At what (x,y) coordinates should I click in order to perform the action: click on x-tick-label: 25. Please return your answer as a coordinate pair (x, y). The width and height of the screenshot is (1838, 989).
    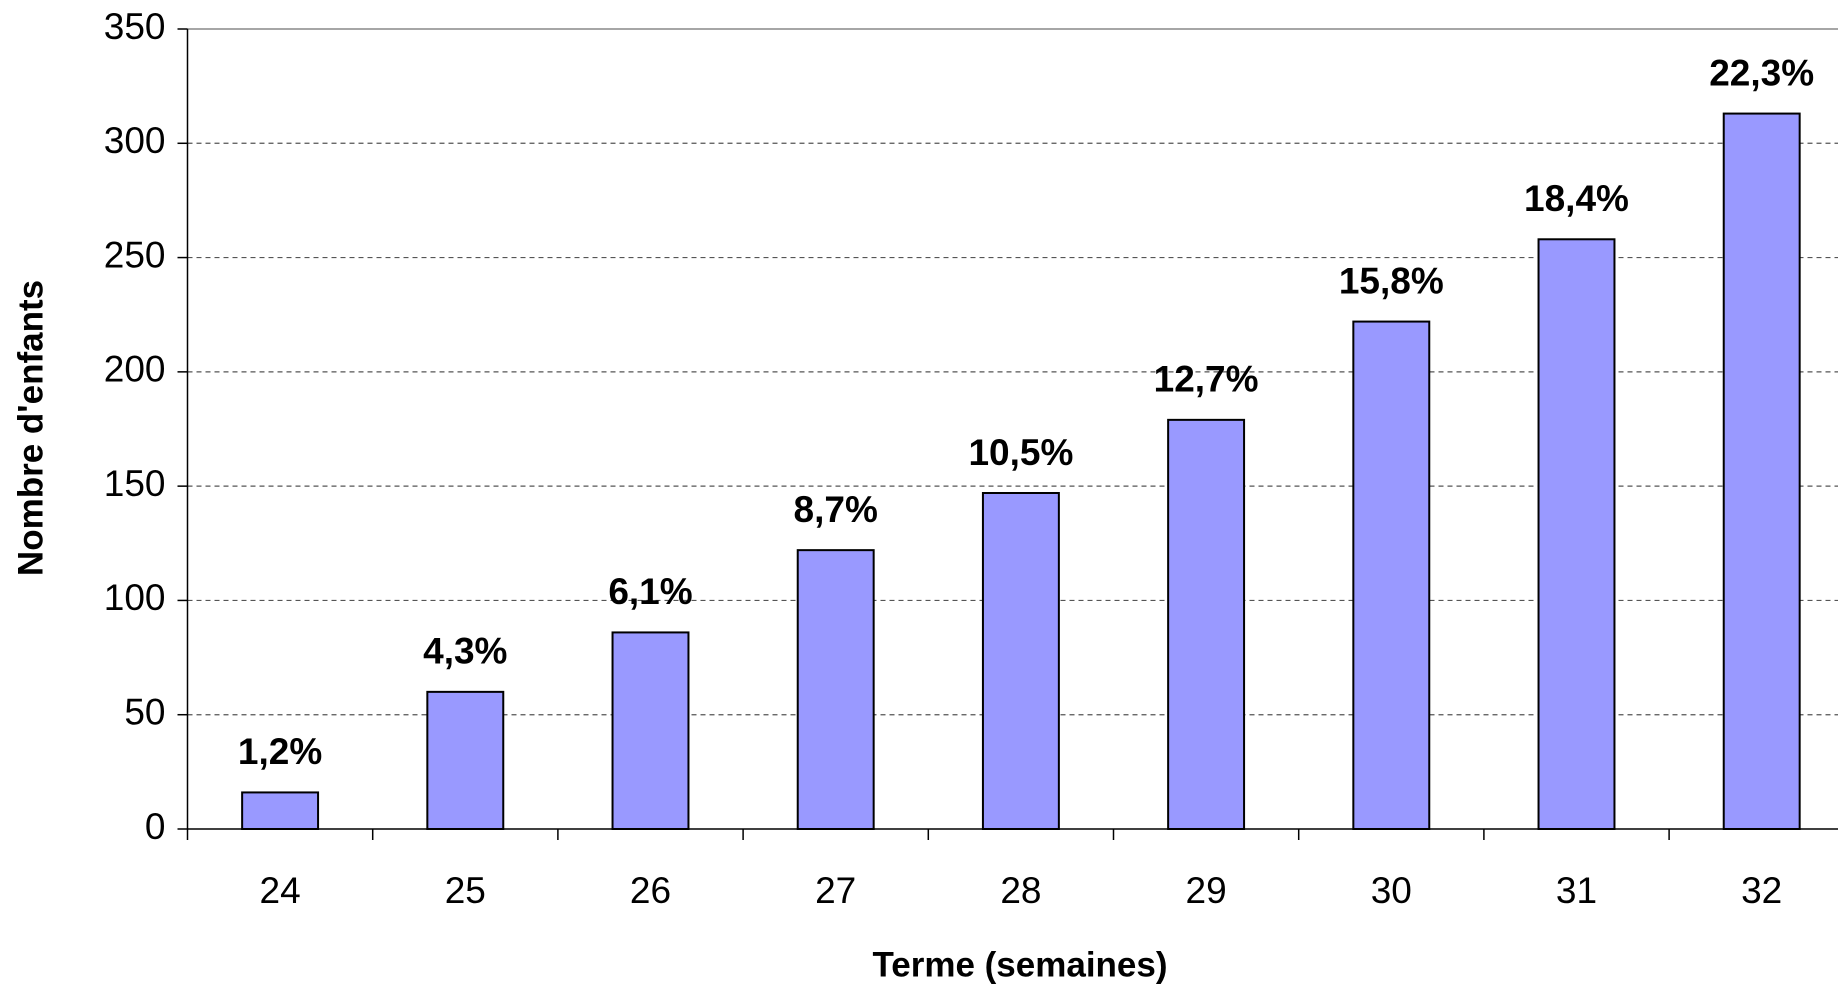
    Looking at the image, I should click on (465, 890).